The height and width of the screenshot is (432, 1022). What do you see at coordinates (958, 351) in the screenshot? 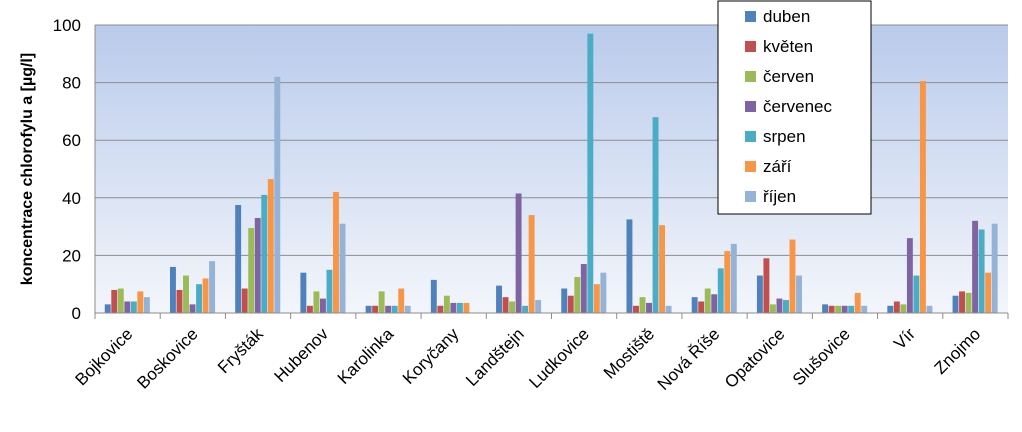
I see `x-tick-label: Znojmo` at bounding box center [958, 351].